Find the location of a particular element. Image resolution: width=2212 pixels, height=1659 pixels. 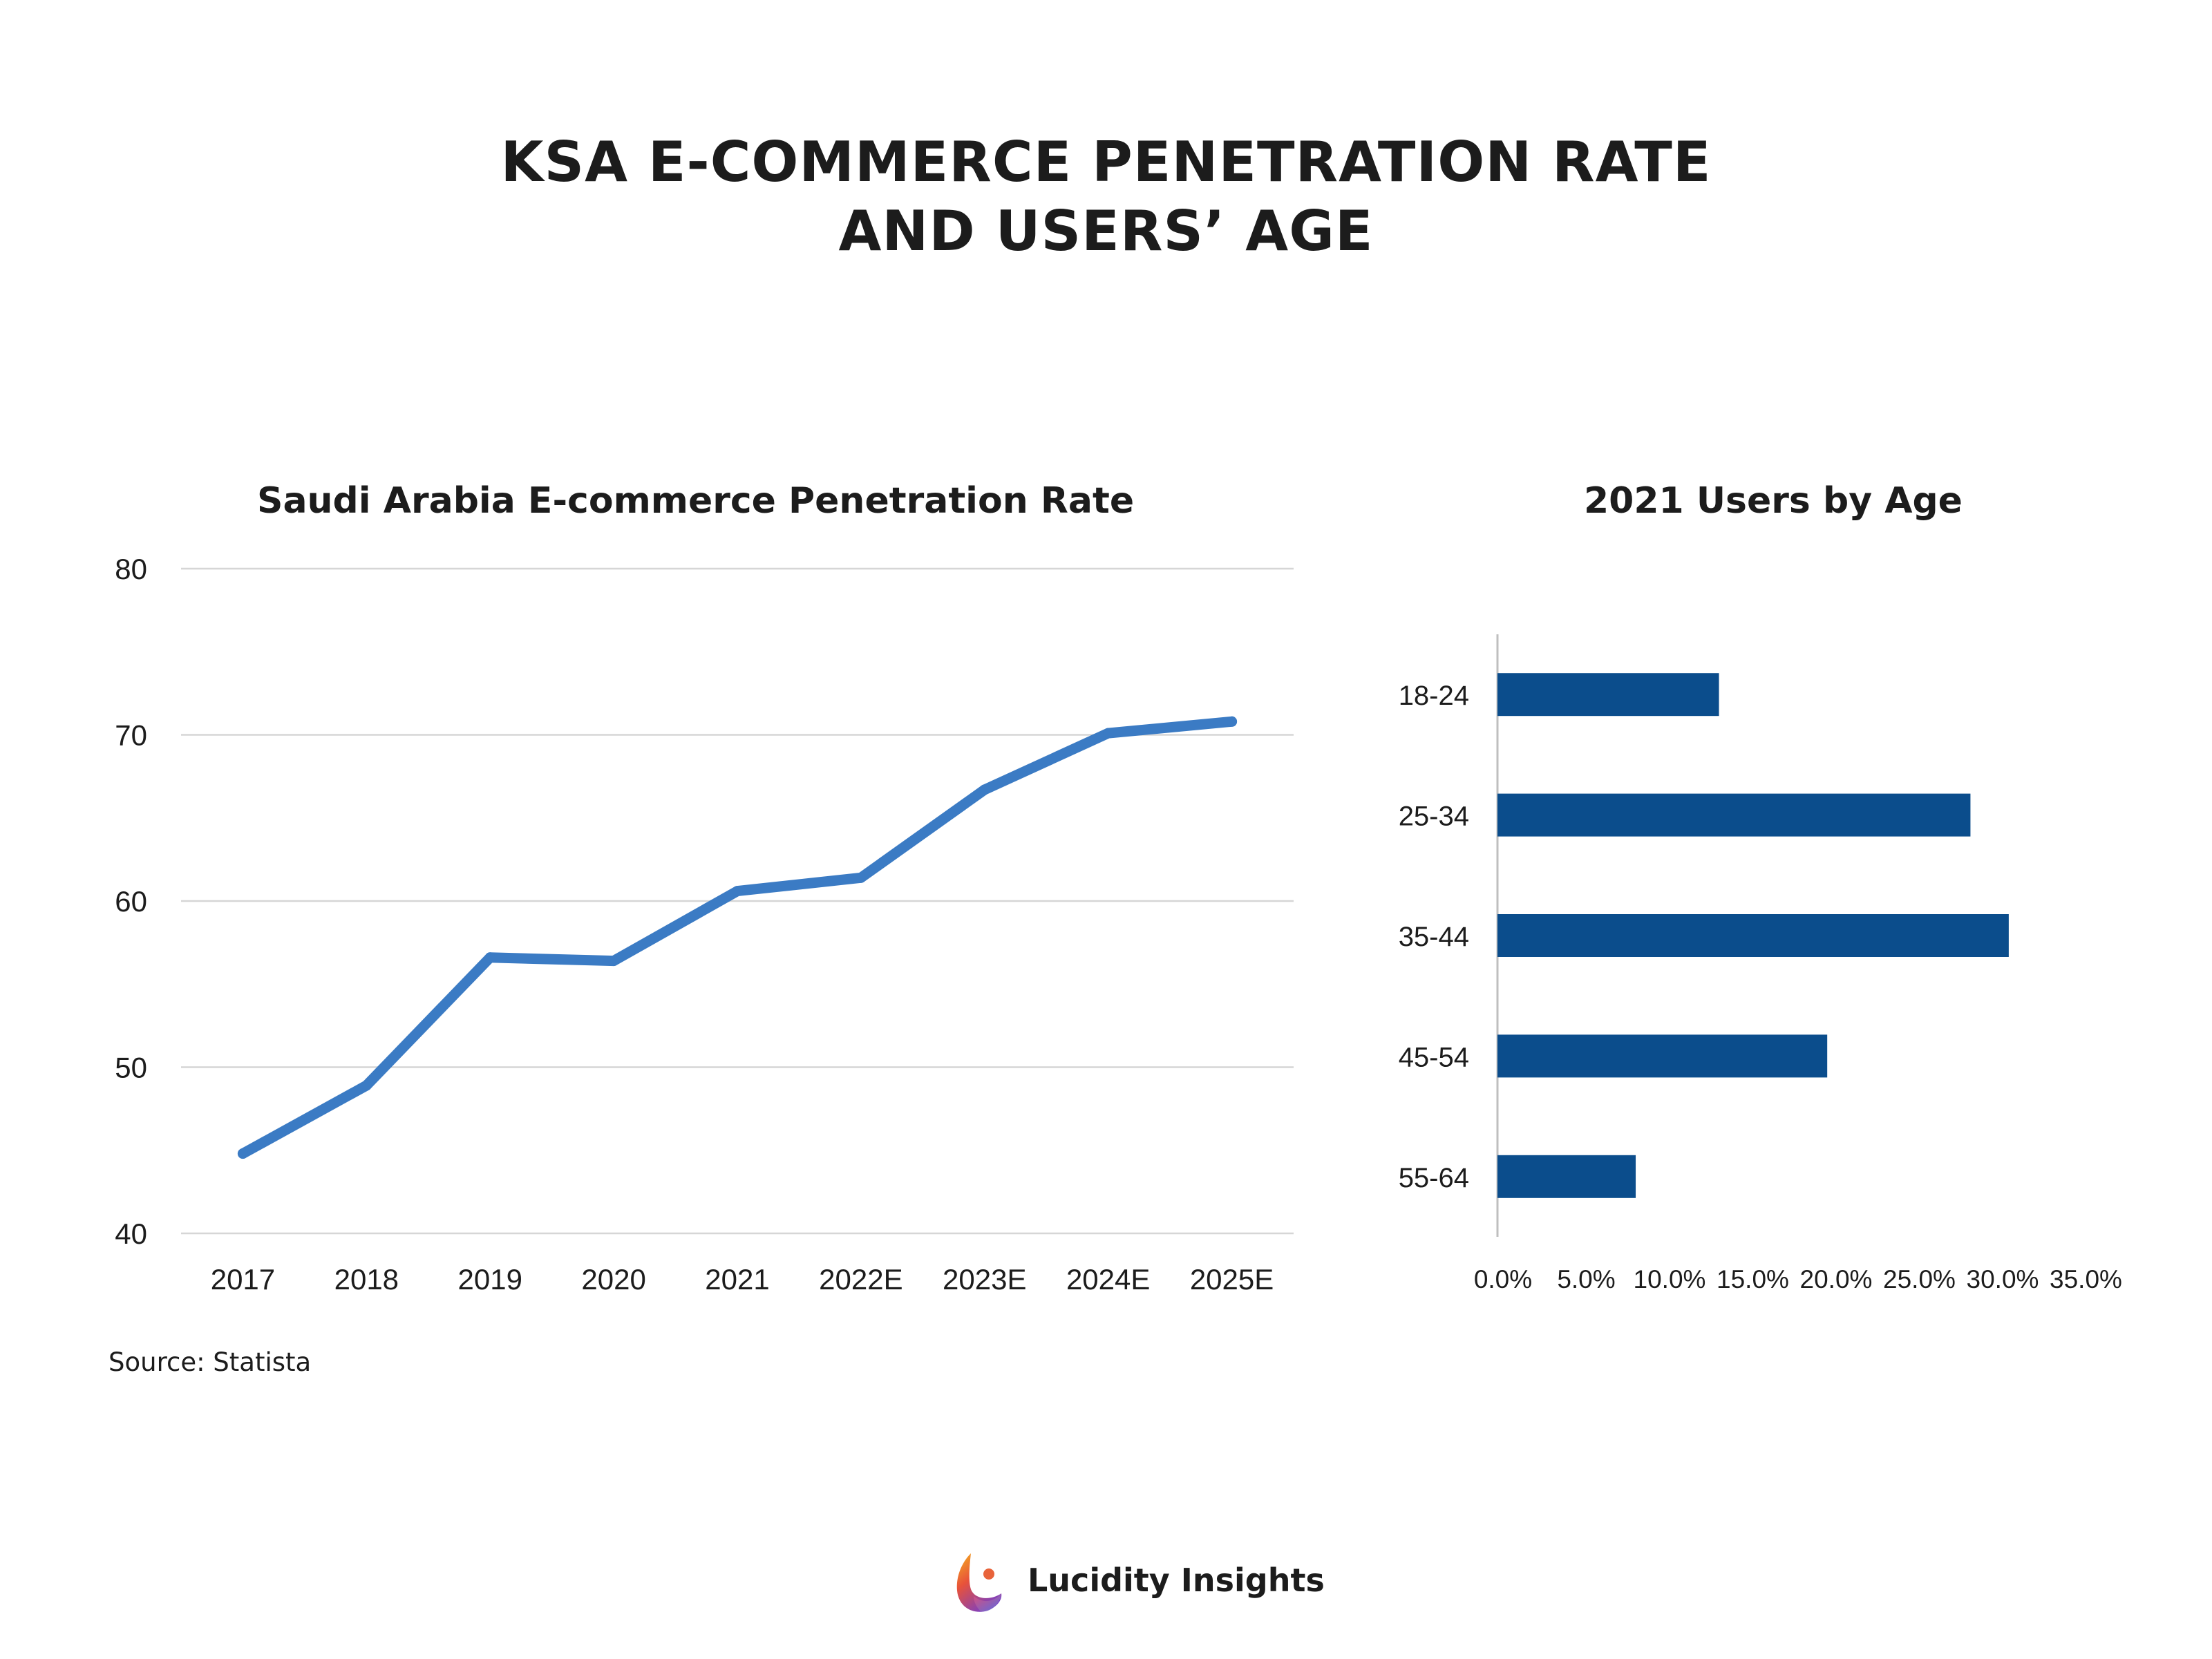

y-tick-label: 60 is located at coordinates (131, 902).